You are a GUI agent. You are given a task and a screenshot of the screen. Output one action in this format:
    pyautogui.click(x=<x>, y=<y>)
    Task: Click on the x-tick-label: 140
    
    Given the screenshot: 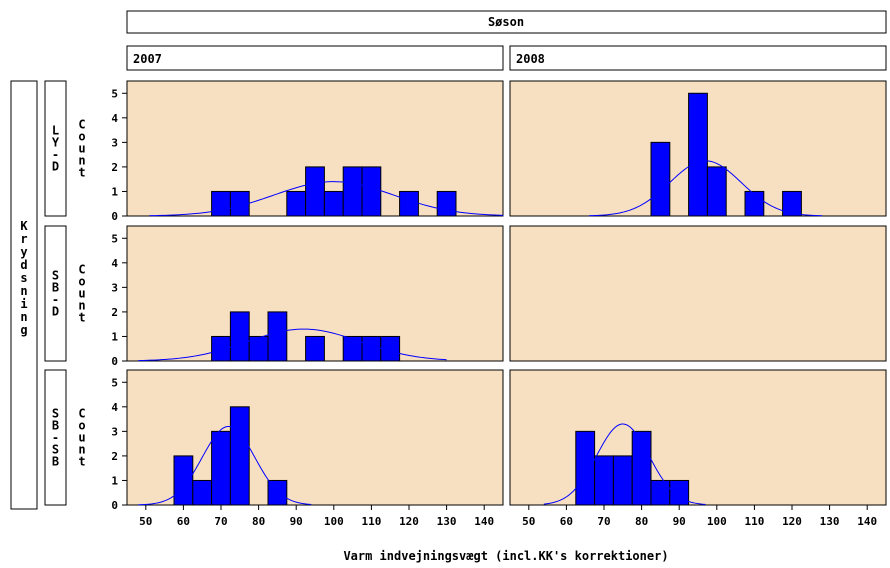 What is the action you would take?
    pyautogui.click(x=867, y=521)
    